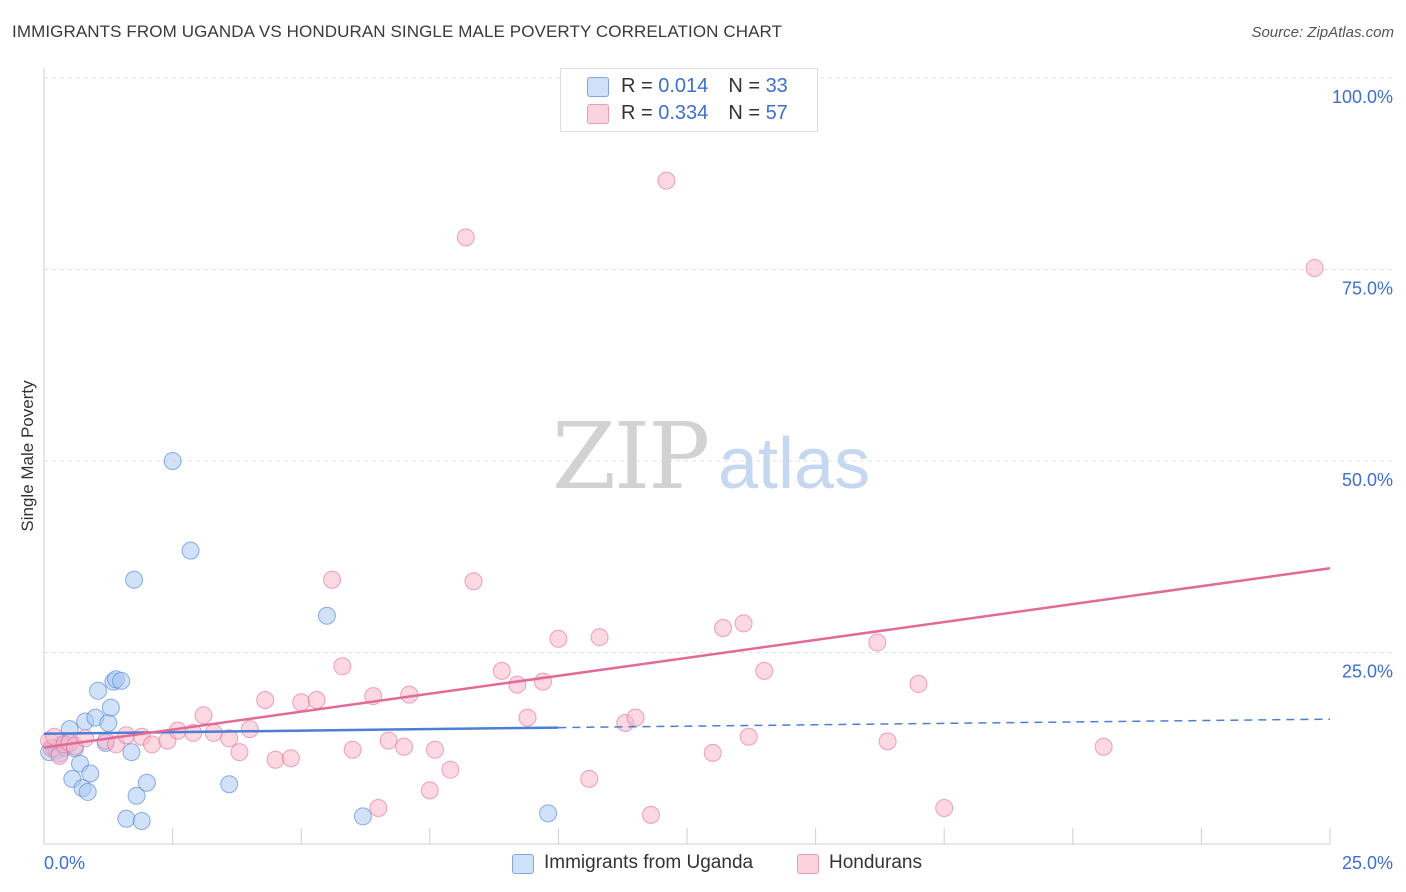 The image size is (1406, 892). What do you see at coordinates (1362, 97) in the screenshot?
I see `y-tick-label: 100.0%` at bounding box center [1362, 97].